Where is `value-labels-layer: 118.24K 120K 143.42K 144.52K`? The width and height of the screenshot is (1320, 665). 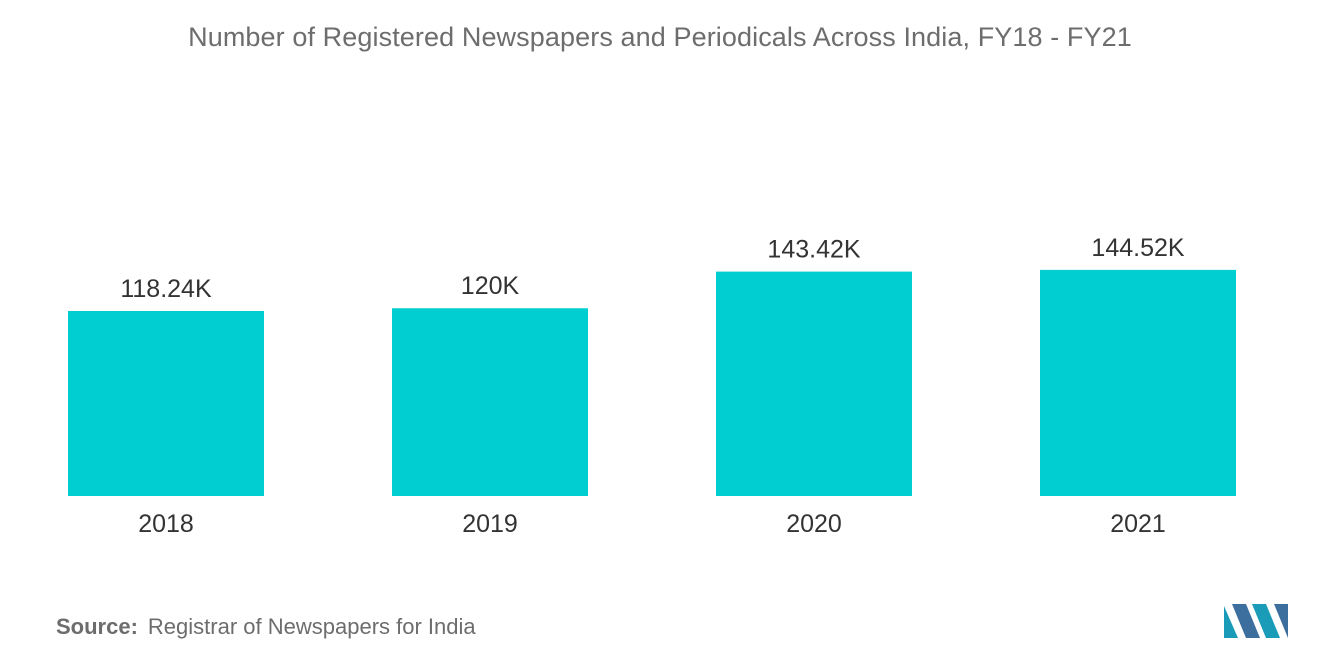
value-labels-layer: 118.24K 120K 143.42K 144.52K is located at coordinates (652, 268).